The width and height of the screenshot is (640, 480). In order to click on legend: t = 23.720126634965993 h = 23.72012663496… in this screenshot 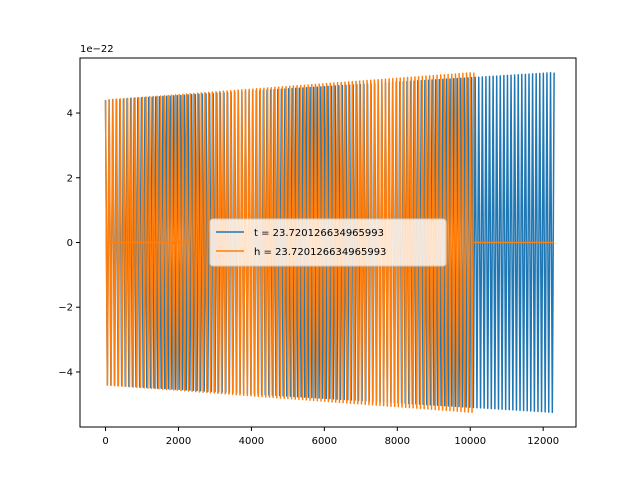, I will do `click(328, 242)`.